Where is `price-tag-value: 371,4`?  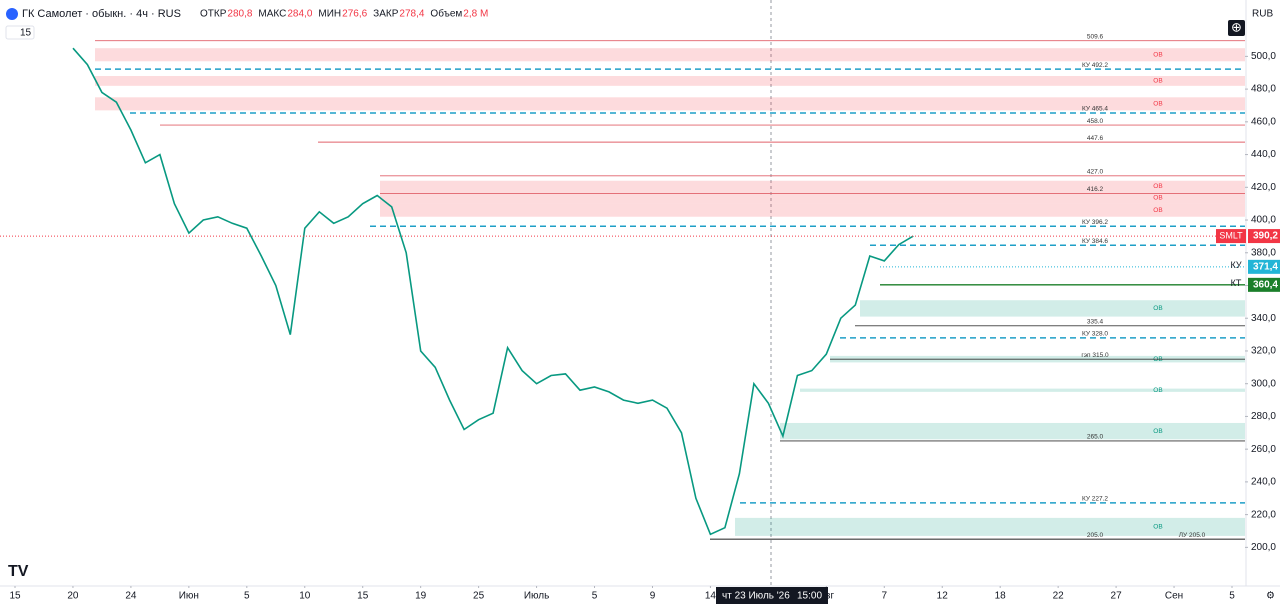
price-tag-value: 371,4 is located at coordinates (1265, 266).